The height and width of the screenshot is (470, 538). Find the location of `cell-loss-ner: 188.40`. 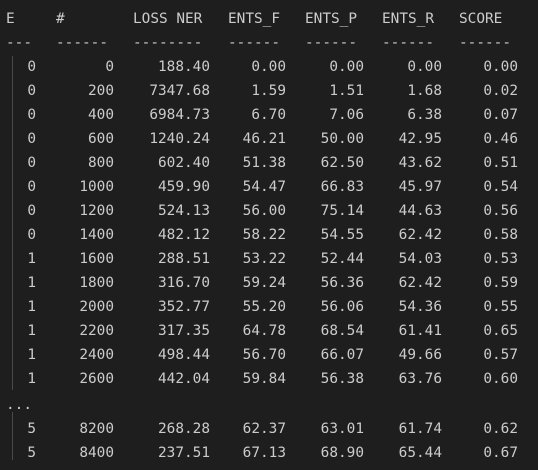

cell-loss-ner: 188.40 is located at coordinates (184, 67).